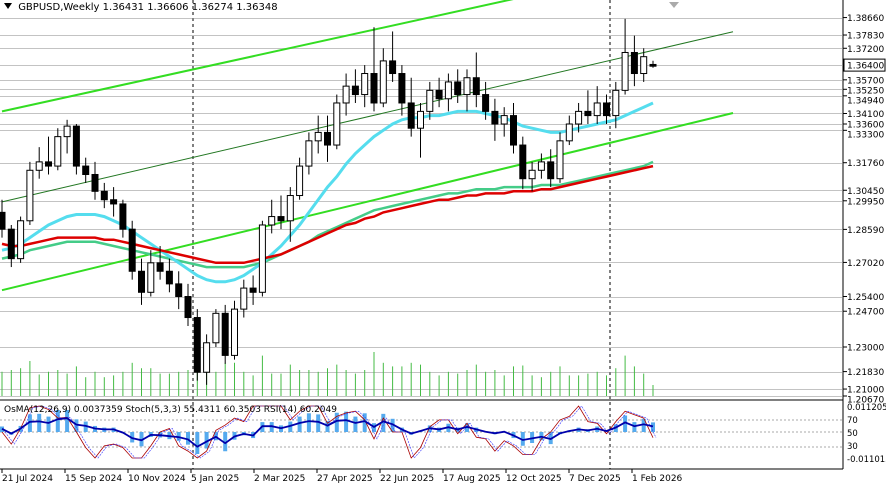 This screenshot has height=492, width=886. I want to click on osc-label-2: 50, so click(852, 434).